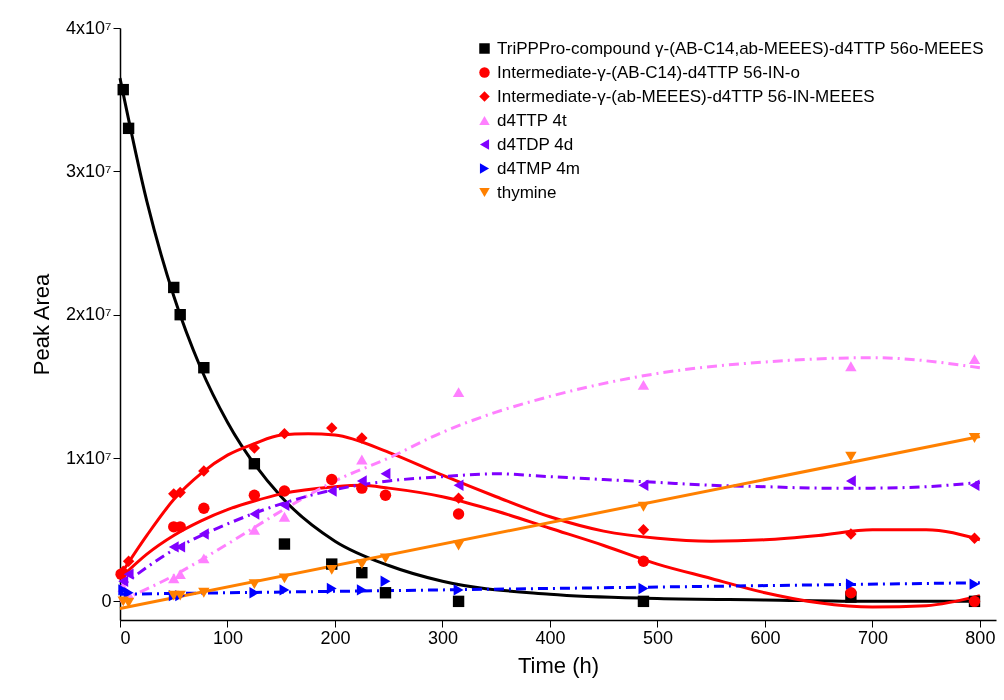  Describe the element at coordinates (442, 637) in the screenshot. I see `x-tick-label: 300` at that location.